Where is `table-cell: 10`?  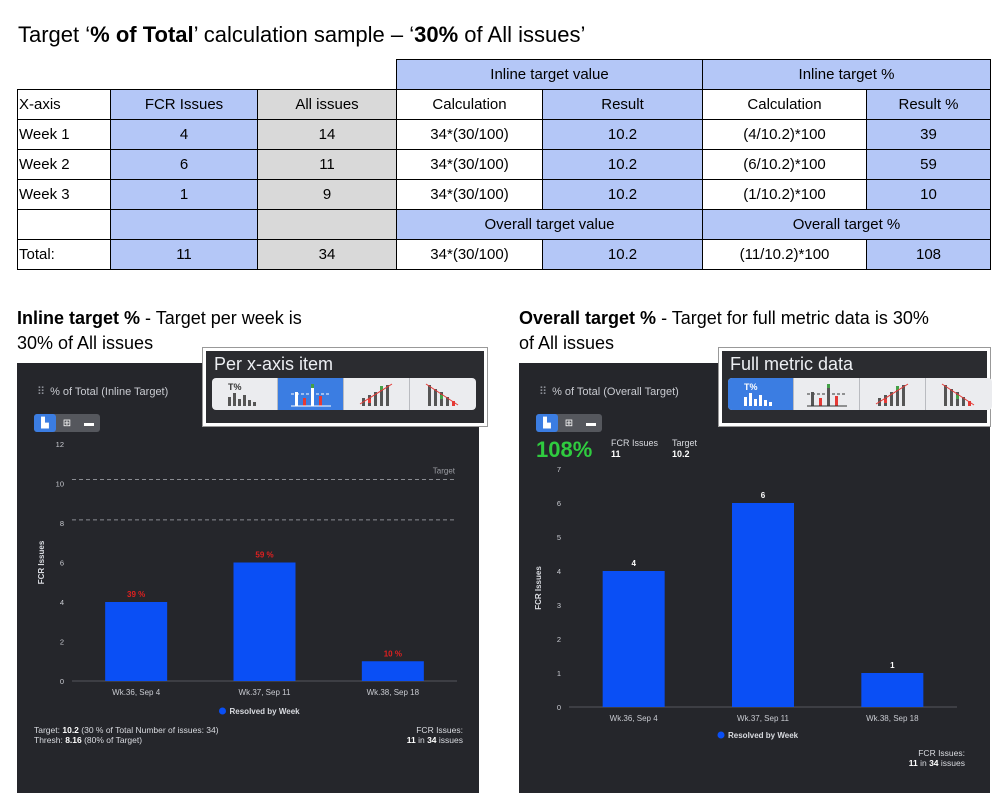 table-cell: 10 is located at coordinates (928, 194).